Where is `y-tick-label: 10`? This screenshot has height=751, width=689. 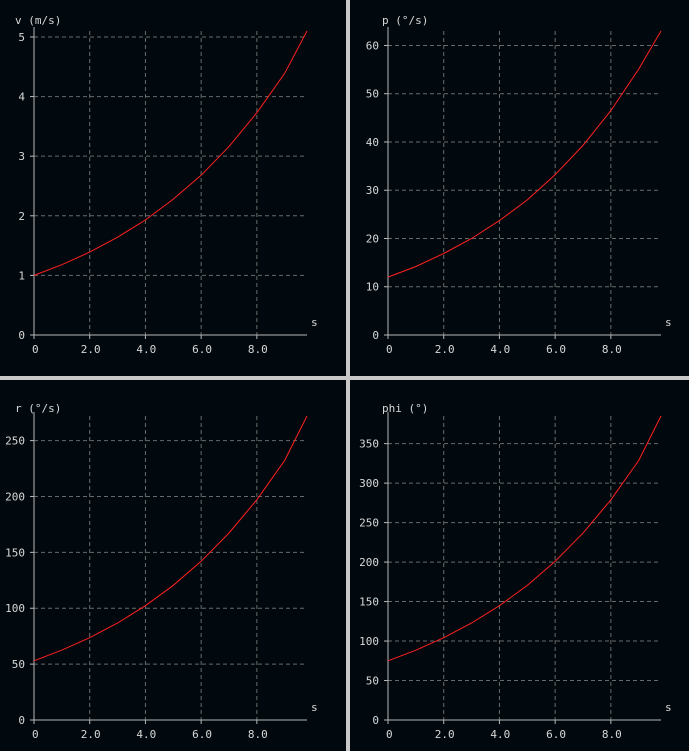 y-tick-label: 10 is located at coordinates (372, 287).